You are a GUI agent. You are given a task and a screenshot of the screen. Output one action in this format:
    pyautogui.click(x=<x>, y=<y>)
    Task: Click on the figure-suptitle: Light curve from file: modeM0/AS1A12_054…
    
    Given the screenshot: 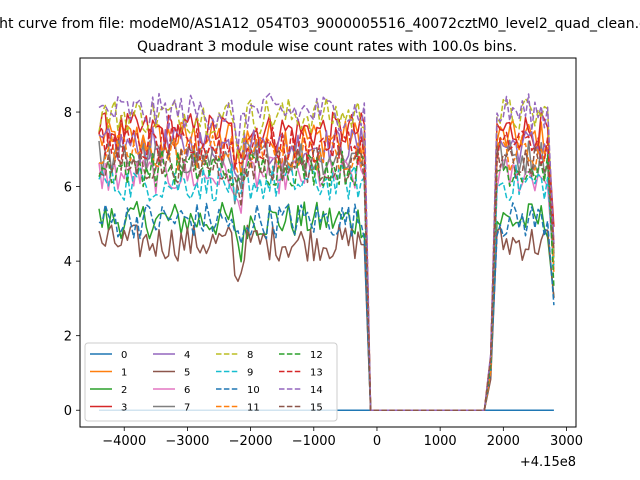 What is the action you would take?
    pyautogui.click(x=320, y=24)
    